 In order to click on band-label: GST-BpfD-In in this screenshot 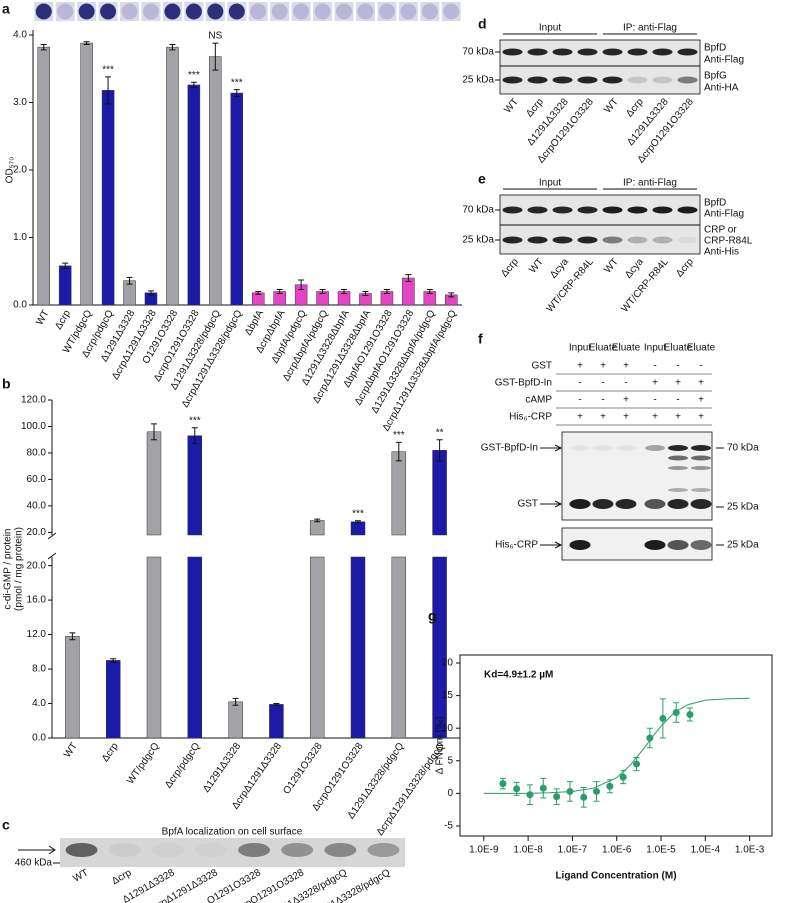, I will do `click(509, 448)`.